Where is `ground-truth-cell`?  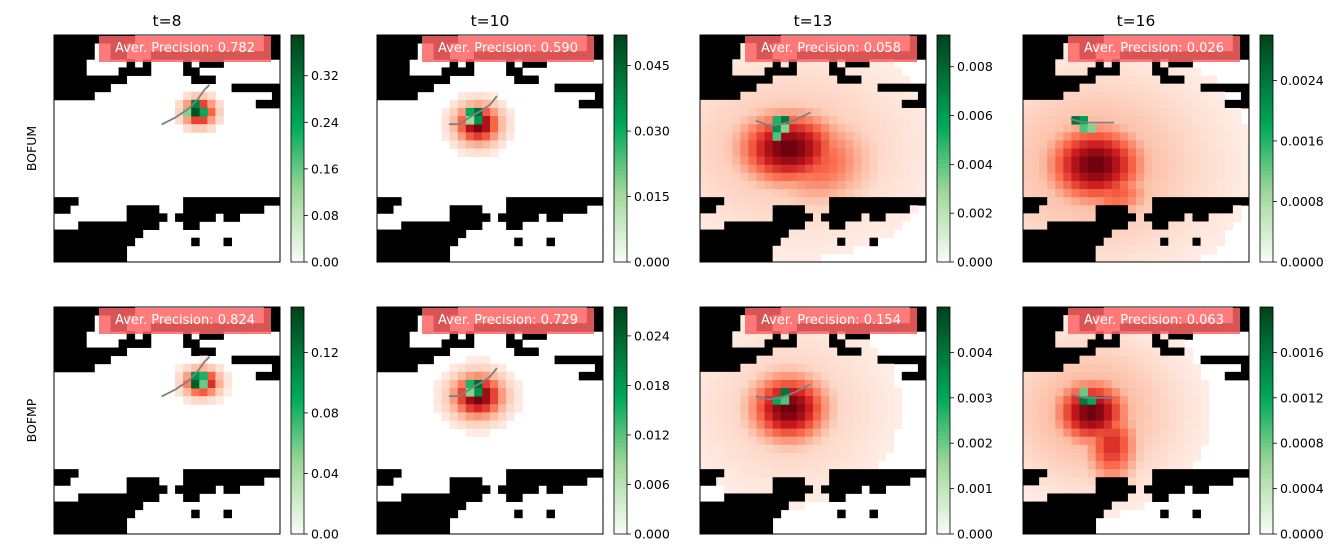 ground-truth-cell is located at coordinates (777, 136).